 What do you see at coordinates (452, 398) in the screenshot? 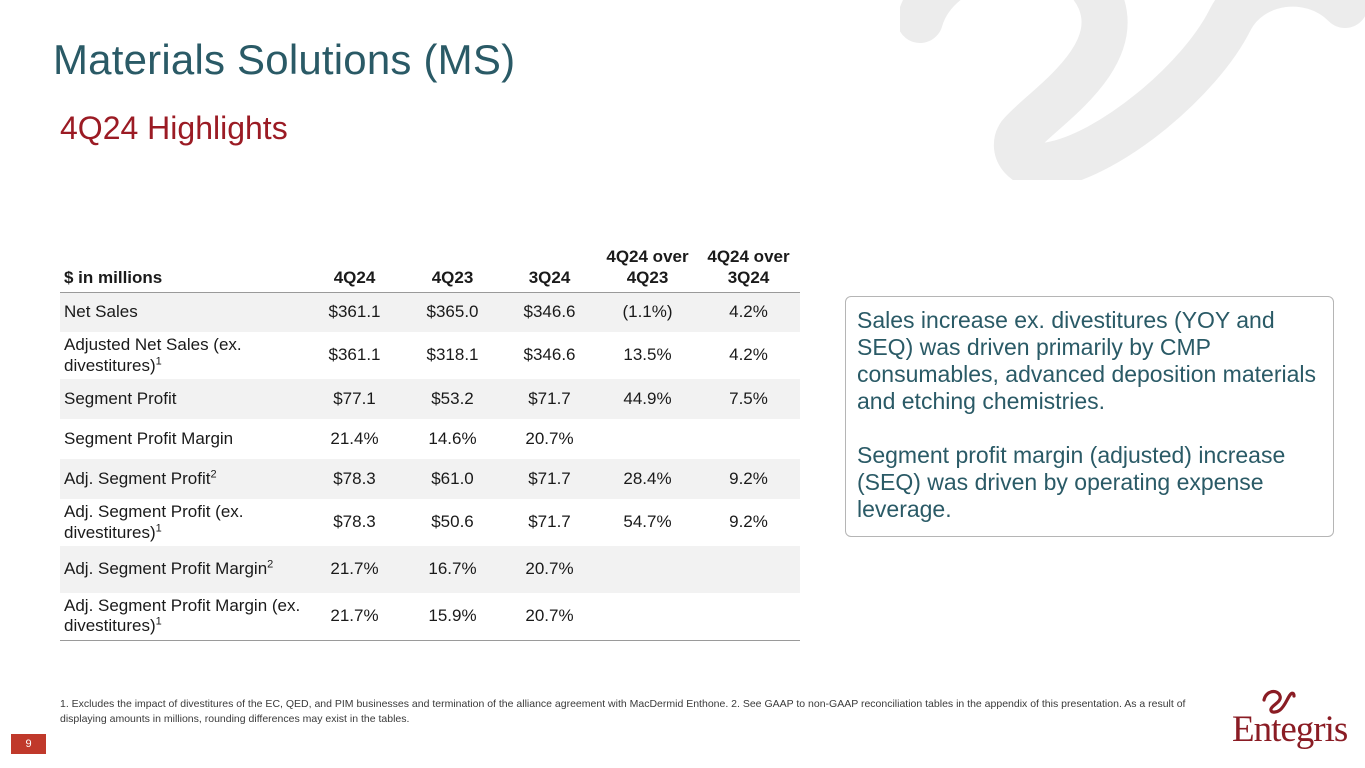
I see `cell-4q23: $53.2` at bounding box center [452, 398].